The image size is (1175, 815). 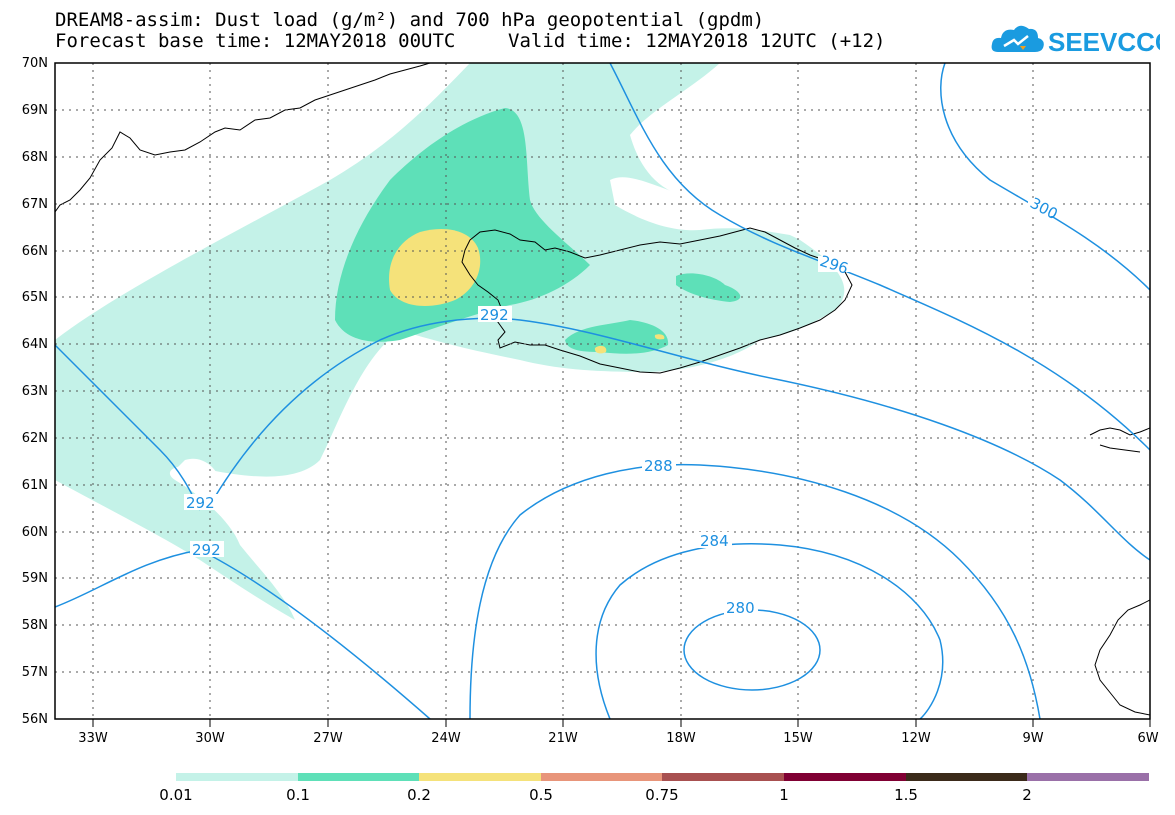 I want to click on lat-label: 56N, so click(x=34, y=719).